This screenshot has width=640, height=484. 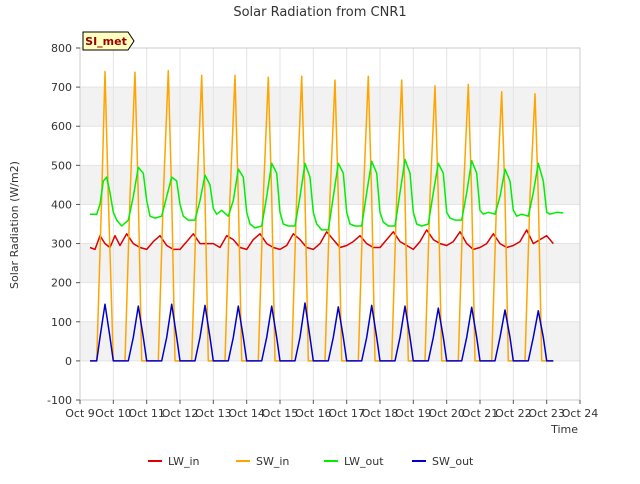 What do you see at coordinates (413, 413) in the screenshot?
I see `x-tick-label: Oct 19` at bounding box center [413, 413].